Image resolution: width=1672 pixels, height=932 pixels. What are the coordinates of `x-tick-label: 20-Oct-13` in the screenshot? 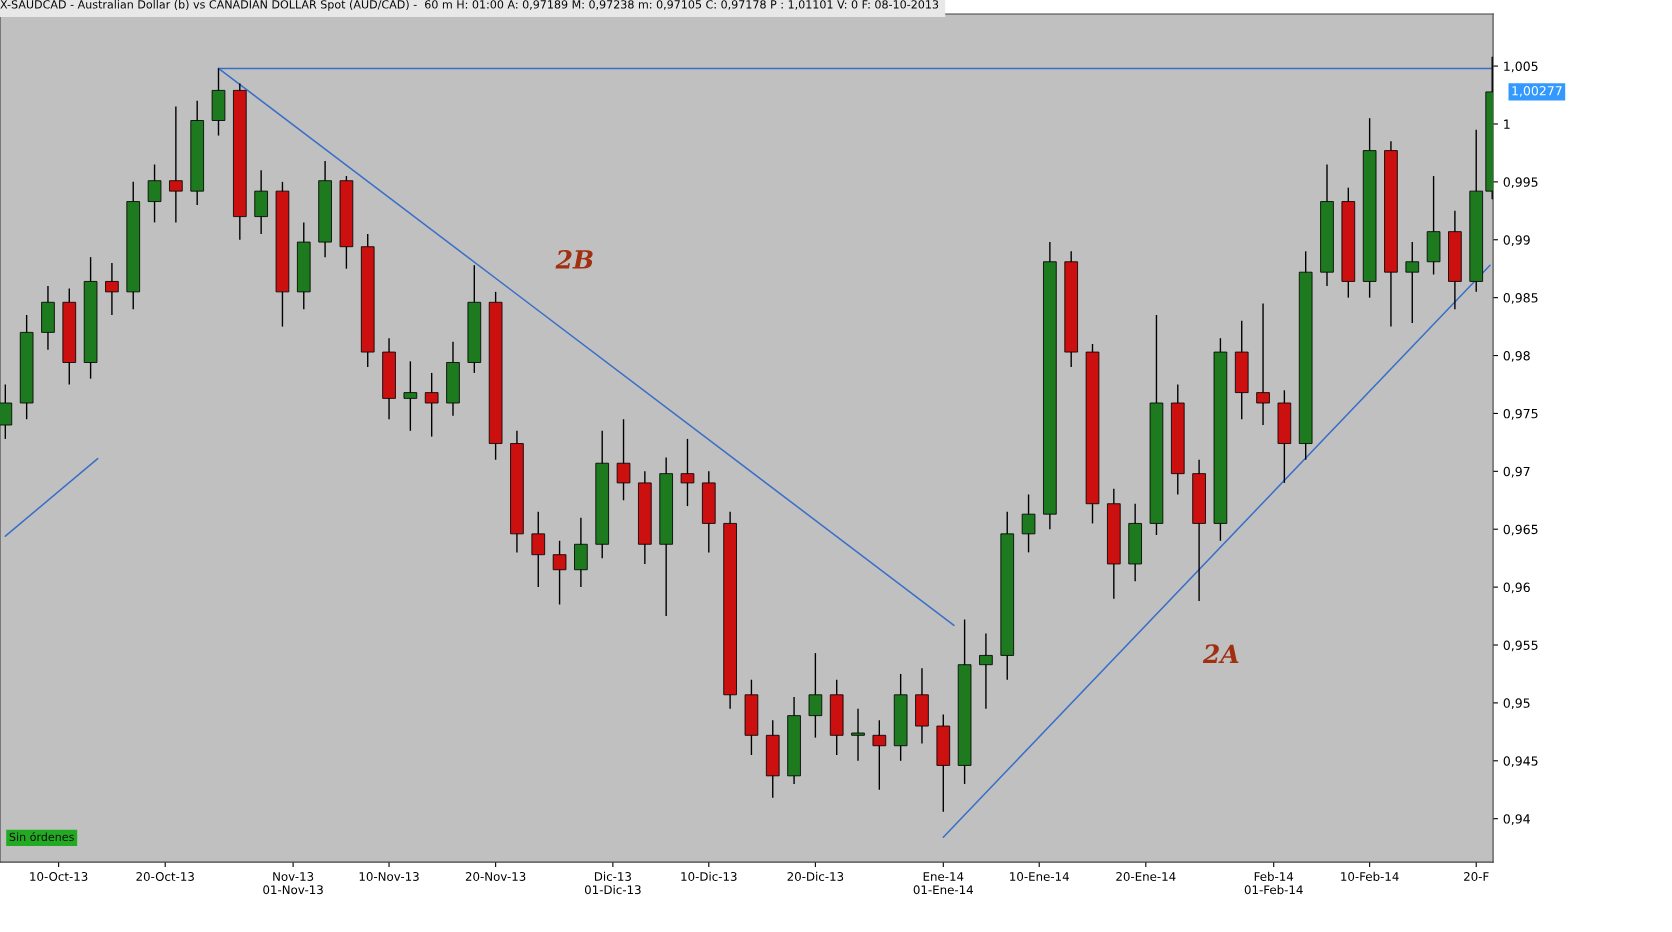 It's located at (165, 876).